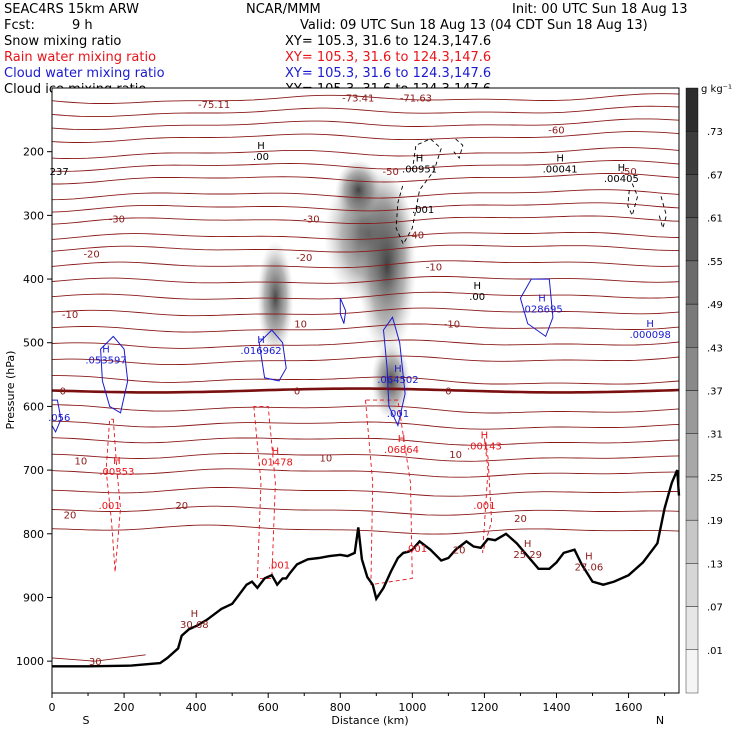 The height and width of the screenshot is (740, 740). I want to click on temperature-label: -73.41, so click(358, 99).